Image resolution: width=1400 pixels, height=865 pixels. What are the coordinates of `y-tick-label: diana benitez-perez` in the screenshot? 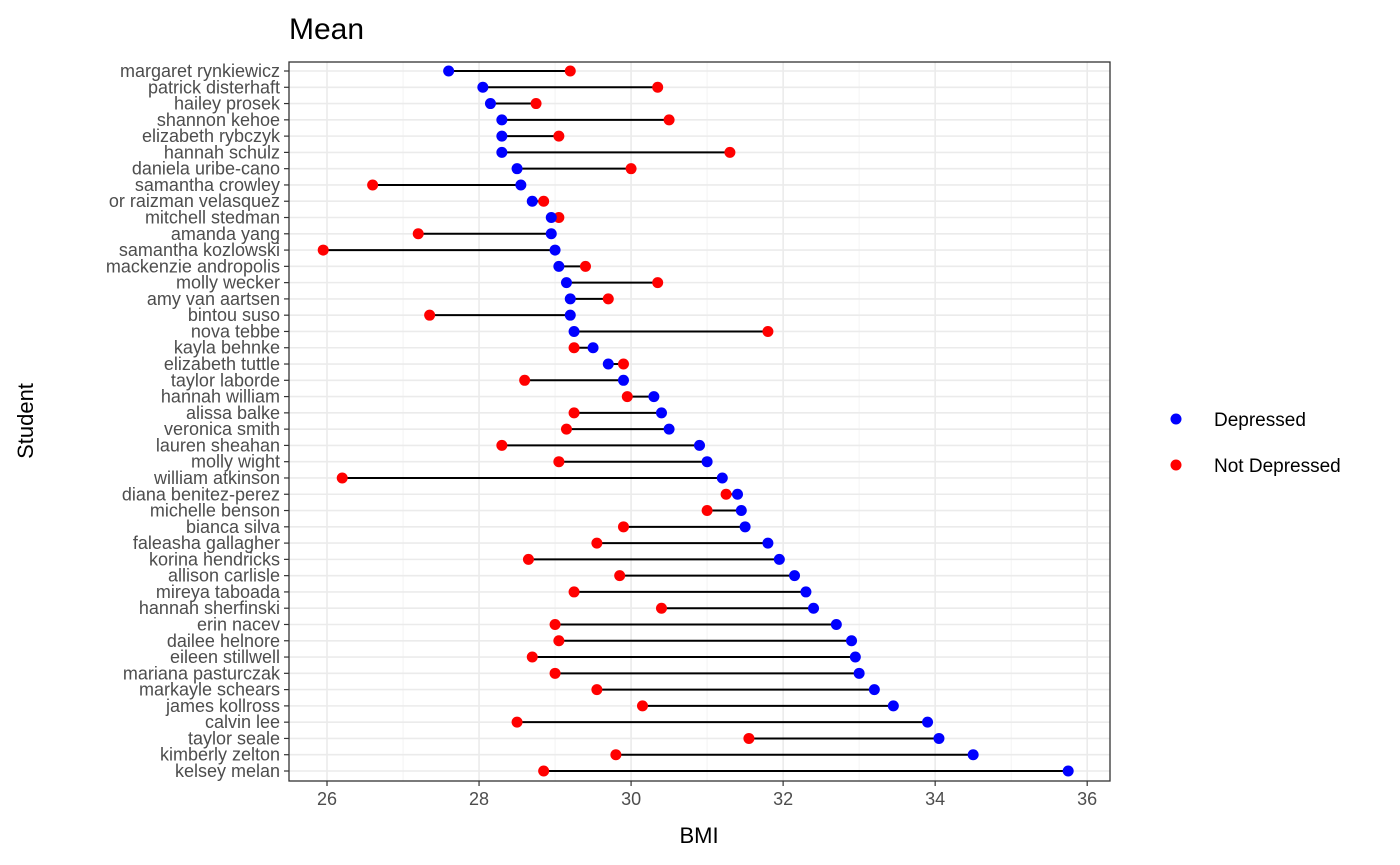 It's located at (201, 494).